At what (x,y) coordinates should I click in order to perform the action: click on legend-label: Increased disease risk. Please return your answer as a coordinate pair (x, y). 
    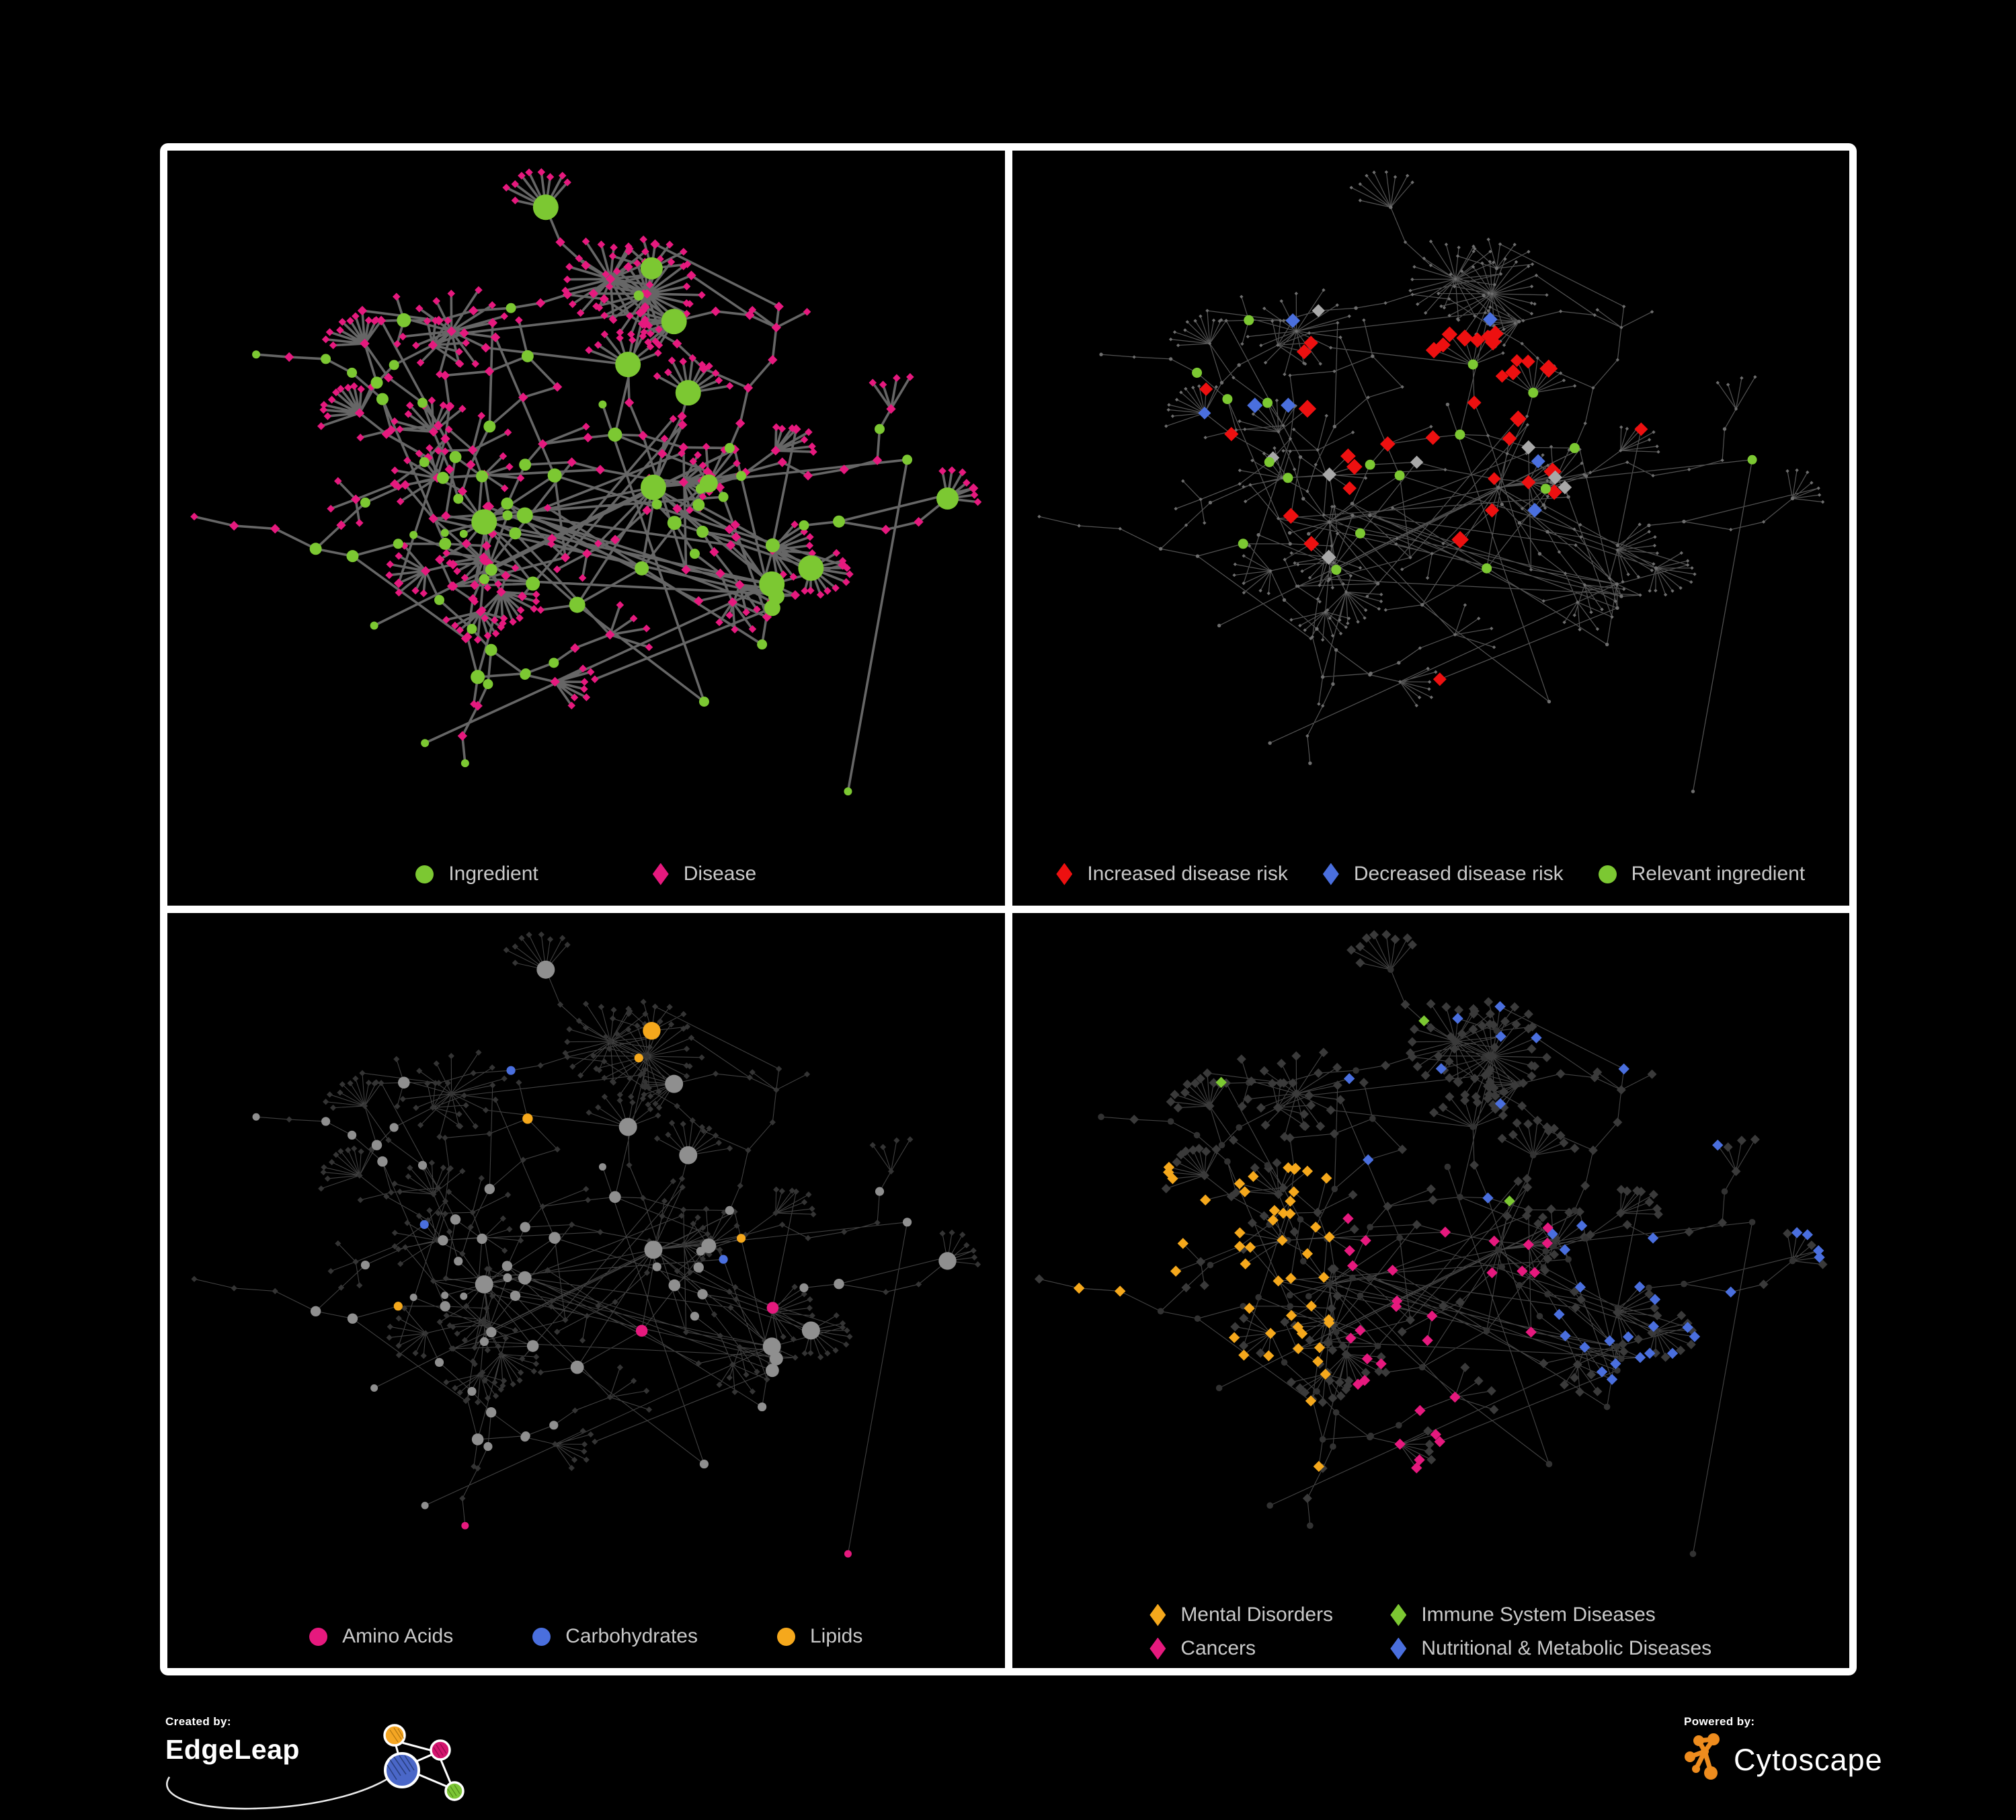
    Looking at the image, I should click on (1187, 874).